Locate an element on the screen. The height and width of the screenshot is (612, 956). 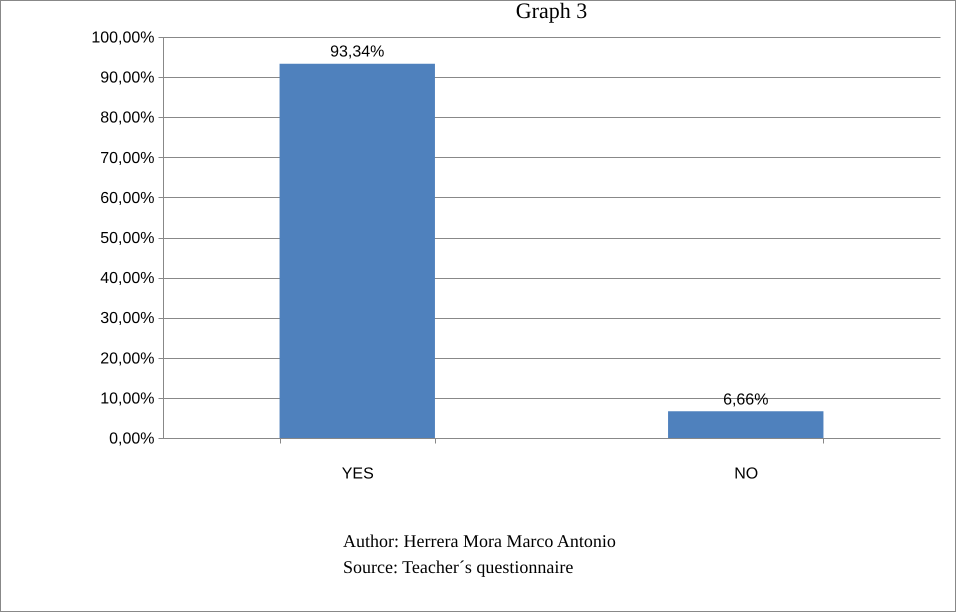
y-tick-label: 50,00% is located at coordinates (127, 238).